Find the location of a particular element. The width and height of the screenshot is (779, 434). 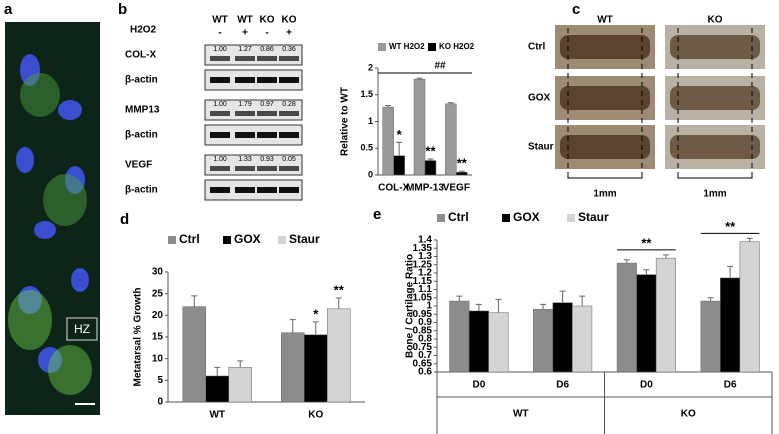

y-tick-label: 0.6 is located at coordinates (425, 372).